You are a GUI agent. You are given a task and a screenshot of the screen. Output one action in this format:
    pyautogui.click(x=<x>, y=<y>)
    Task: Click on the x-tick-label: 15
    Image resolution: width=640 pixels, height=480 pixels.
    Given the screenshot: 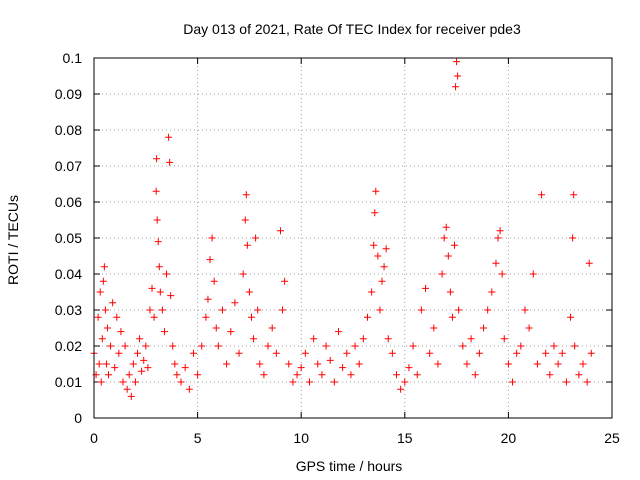 What is the action you would take?
    pyautogui.click(x=405, y=438)
    